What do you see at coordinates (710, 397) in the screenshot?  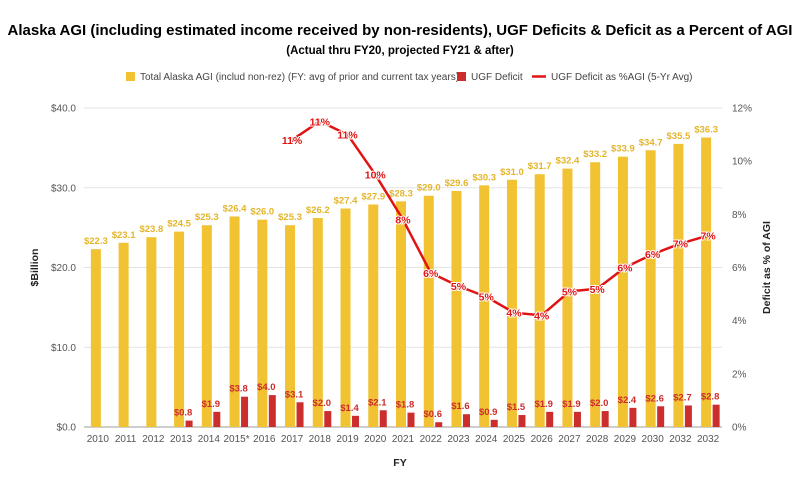 I see `deficit-value-label: $2.8` at bounding box center [710, 397].